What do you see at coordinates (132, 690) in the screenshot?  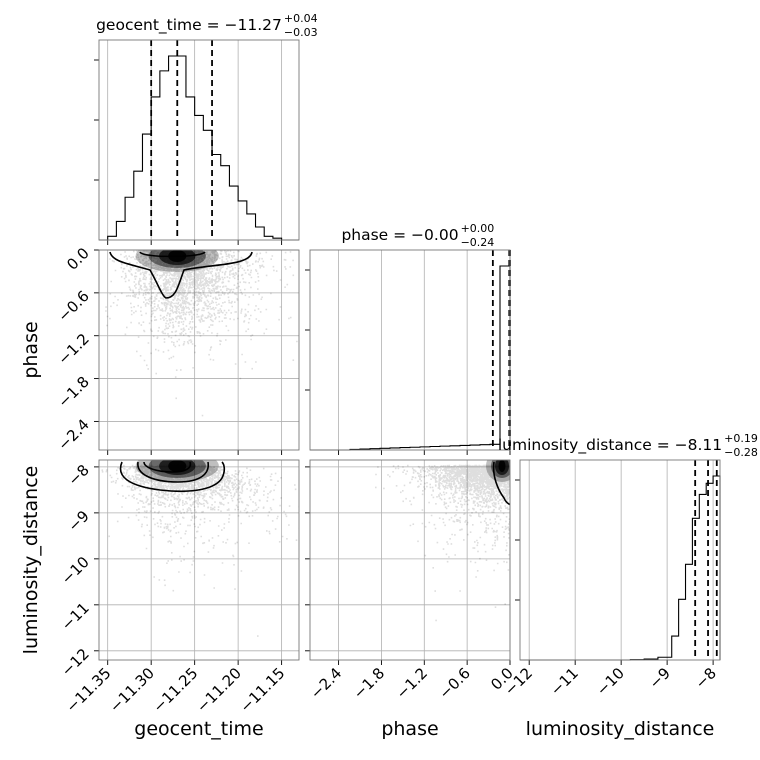 I see `x-tick-label: −11.30` at bounding box center [132, 690].